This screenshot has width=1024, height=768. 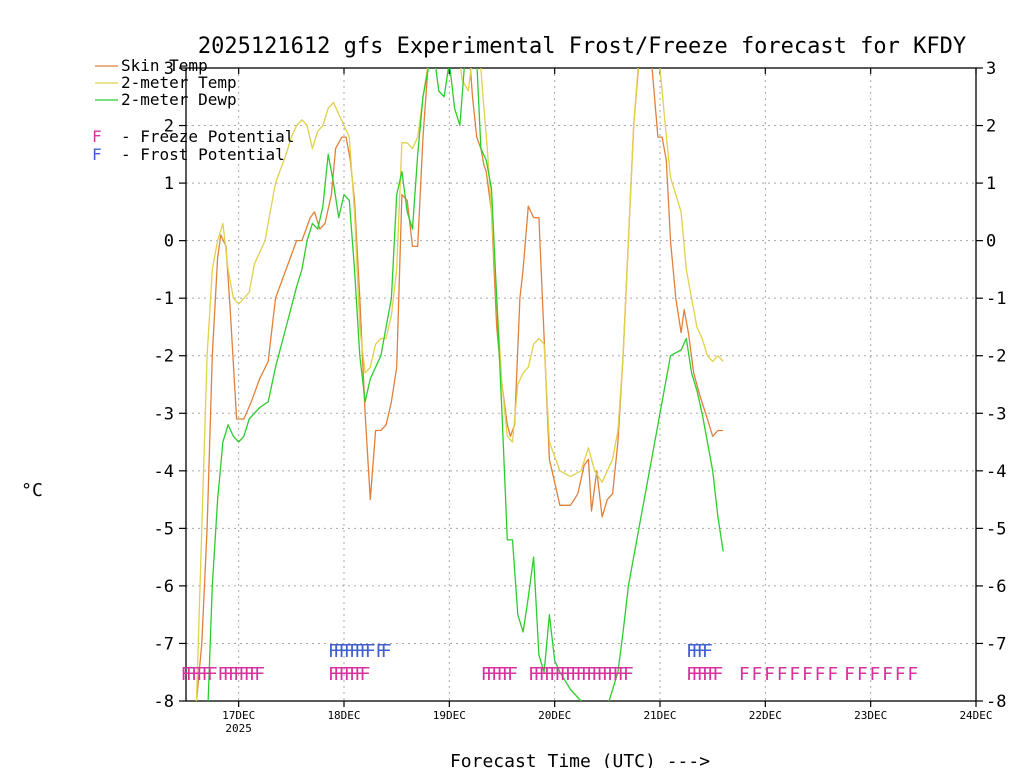 What do you see at coordinates (179, 99) in the screenshot?
I see `legend-label: 2-meter Dewp` at bounding box center [179, 99].